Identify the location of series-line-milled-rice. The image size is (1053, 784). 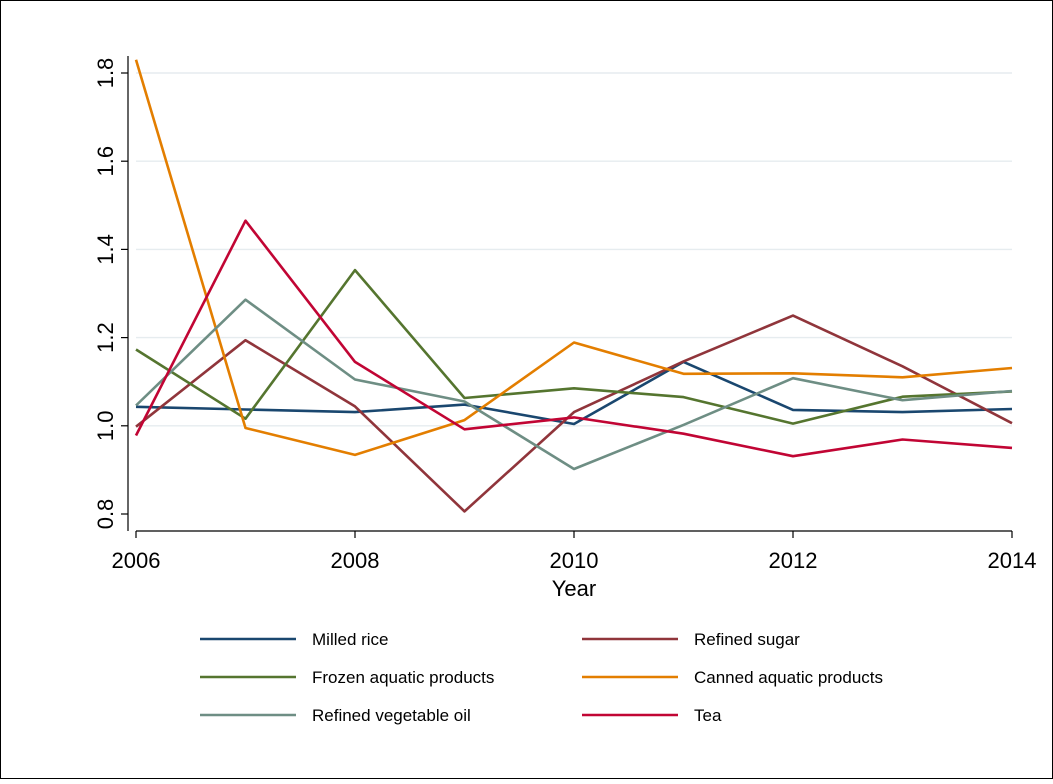
(574, 393).